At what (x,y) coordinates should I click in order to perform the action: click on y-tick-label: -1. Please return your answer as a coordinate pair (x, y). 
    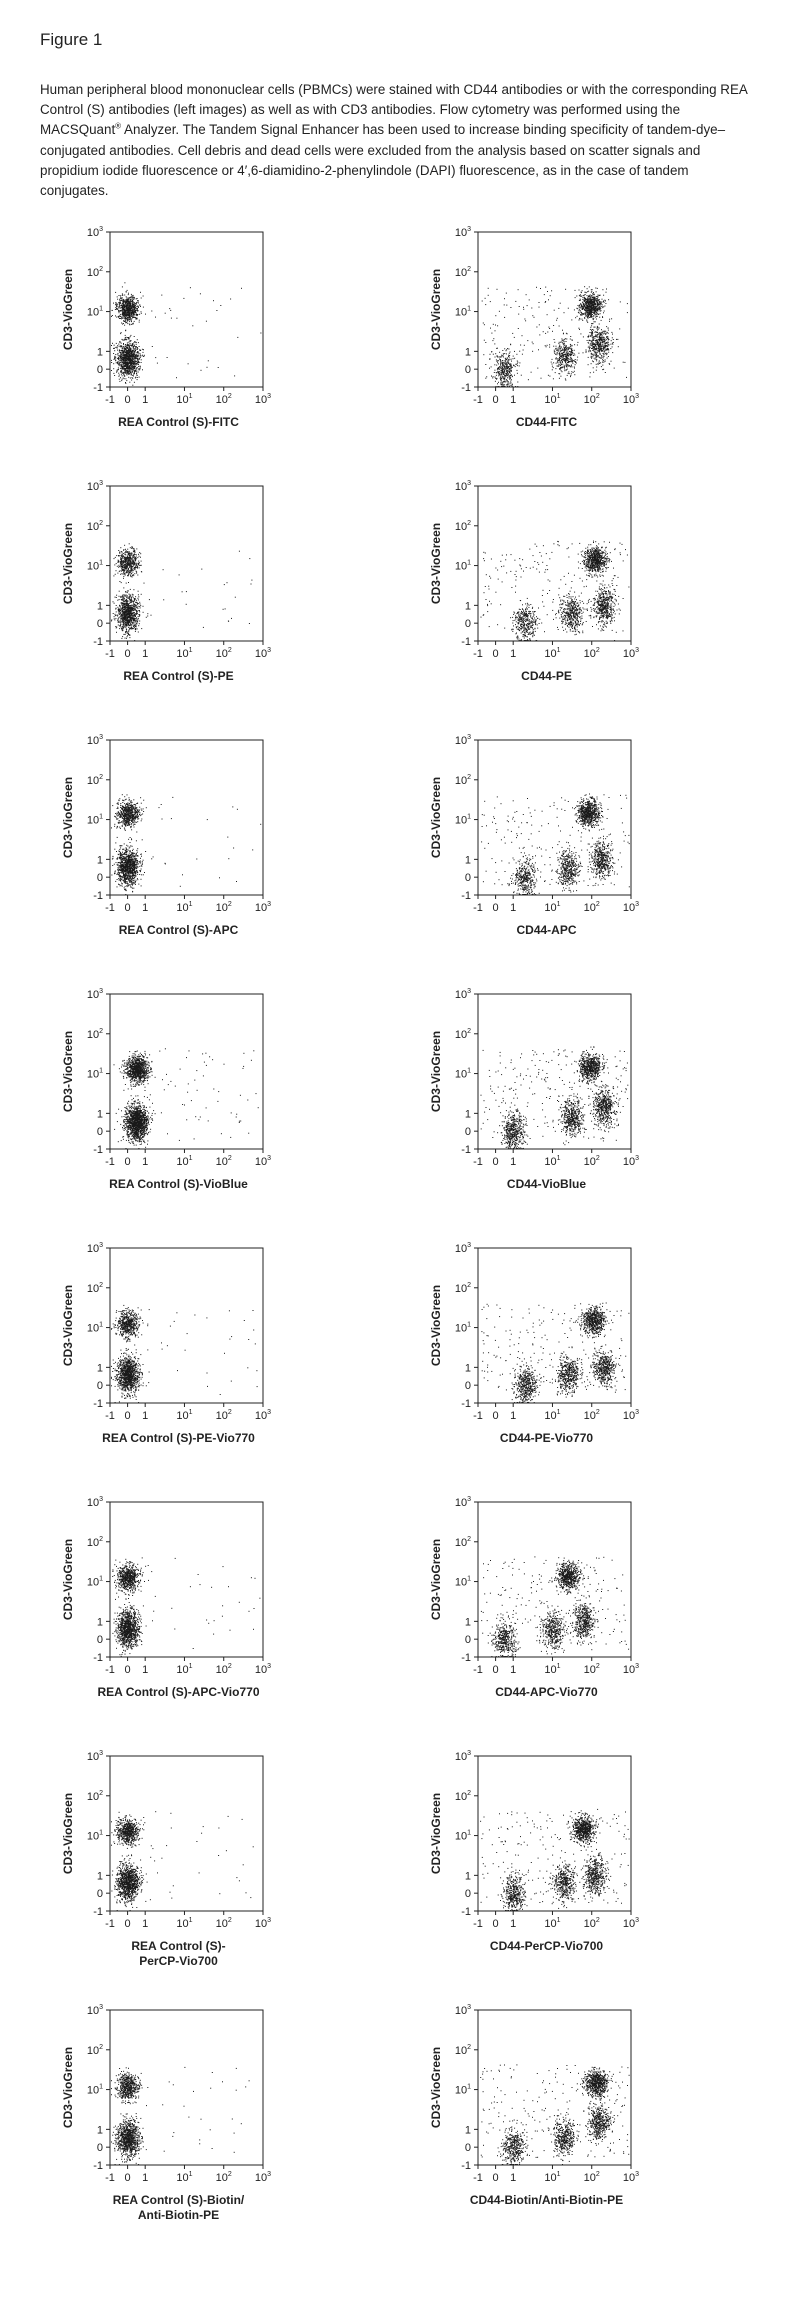
    Looking at the image, I should click on (98, 388).